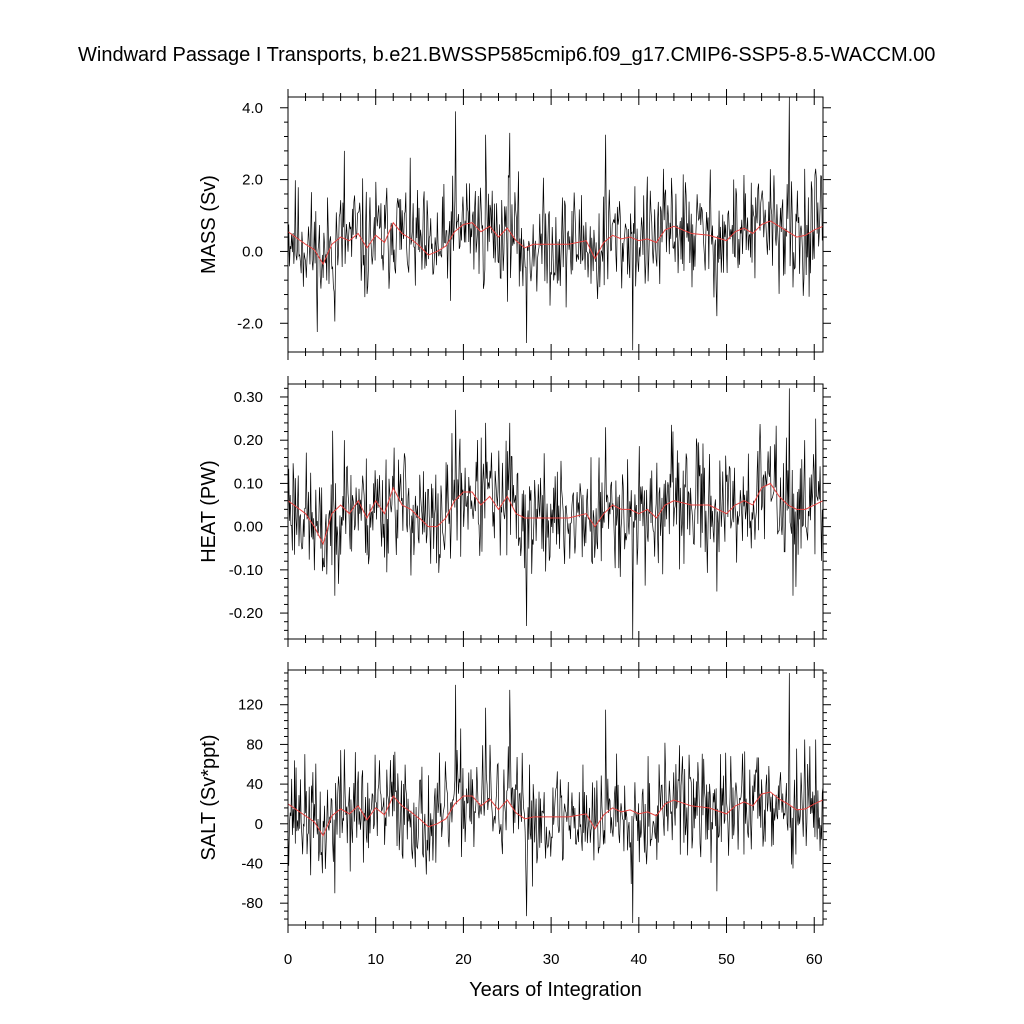 This screenshot has width=1024, height=1024. I want to click on x-tick-label: 20, so click(463, 959).